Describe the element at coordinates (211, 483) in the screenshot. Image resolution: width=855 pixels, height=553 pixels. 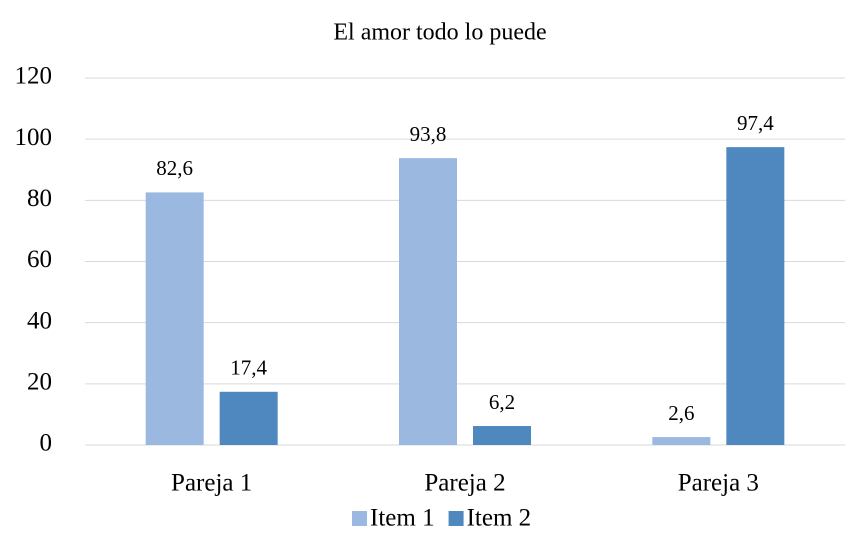
I see `x-tick-label: Pareja 1` at that location.